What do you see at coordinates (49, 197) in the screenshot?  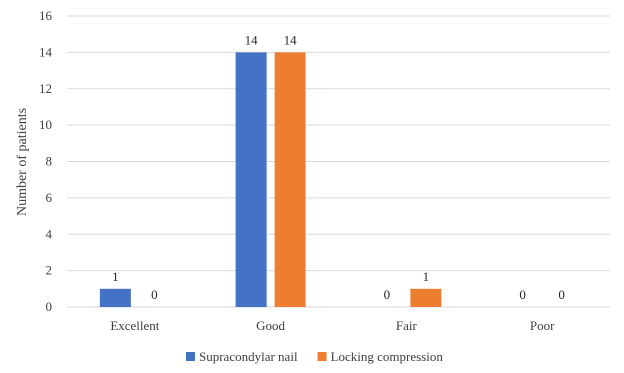 I see `y-tick-label: 6` at bounding box center [49, 197].